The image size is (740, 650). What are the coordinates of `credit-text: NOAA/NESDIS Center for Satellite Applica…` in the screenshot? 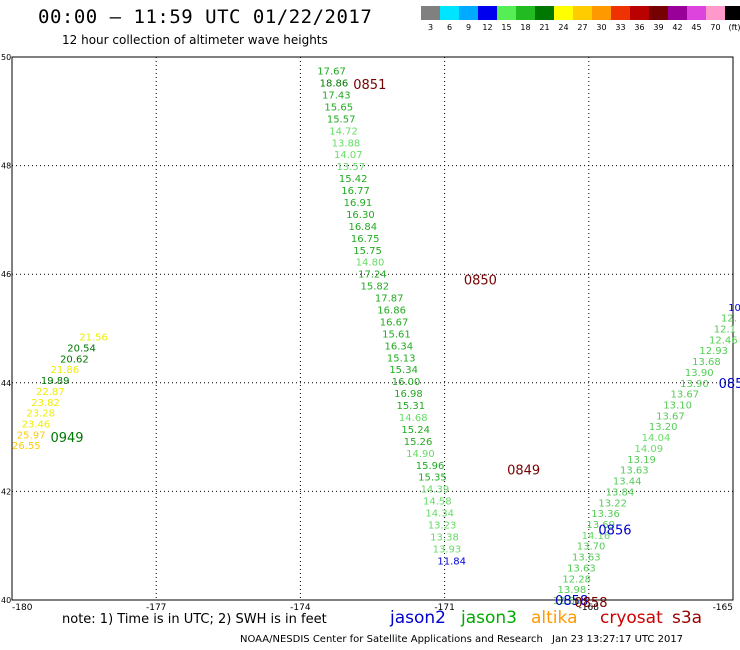 It's located at (391, 639).